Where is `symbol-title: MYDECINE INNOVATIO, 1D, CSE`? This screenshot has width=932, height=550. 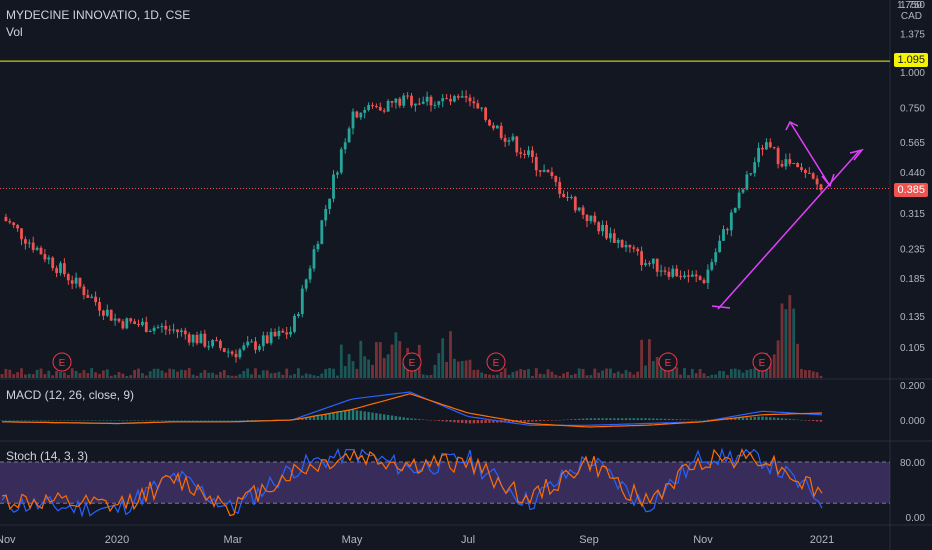
symbol-title: MYDECINE INNOVATIO, 1D, CSE is located at coordinates (98, 15).